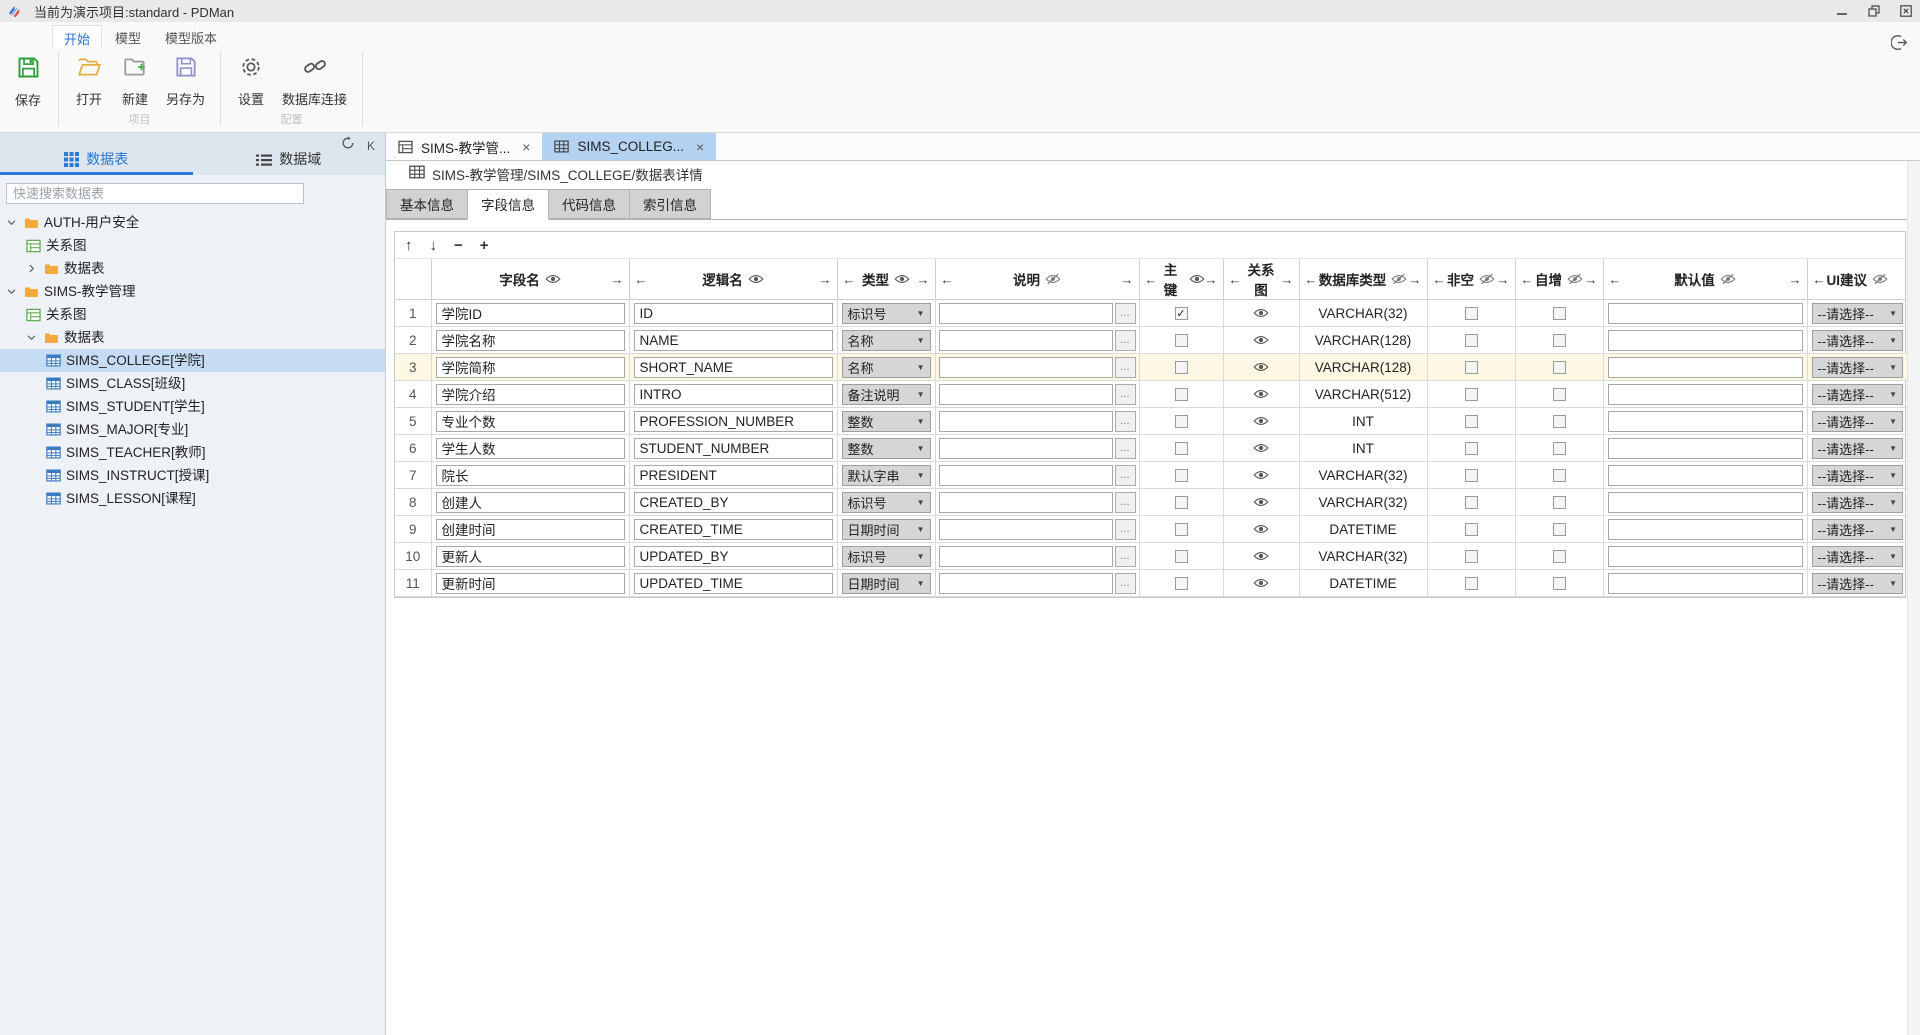 The image size is (1920, 1035). What do you see at coordinates (886, 394) in the screenshot?
I see `type-select: 备注说明 ▼` at bounding box center [886, 394].